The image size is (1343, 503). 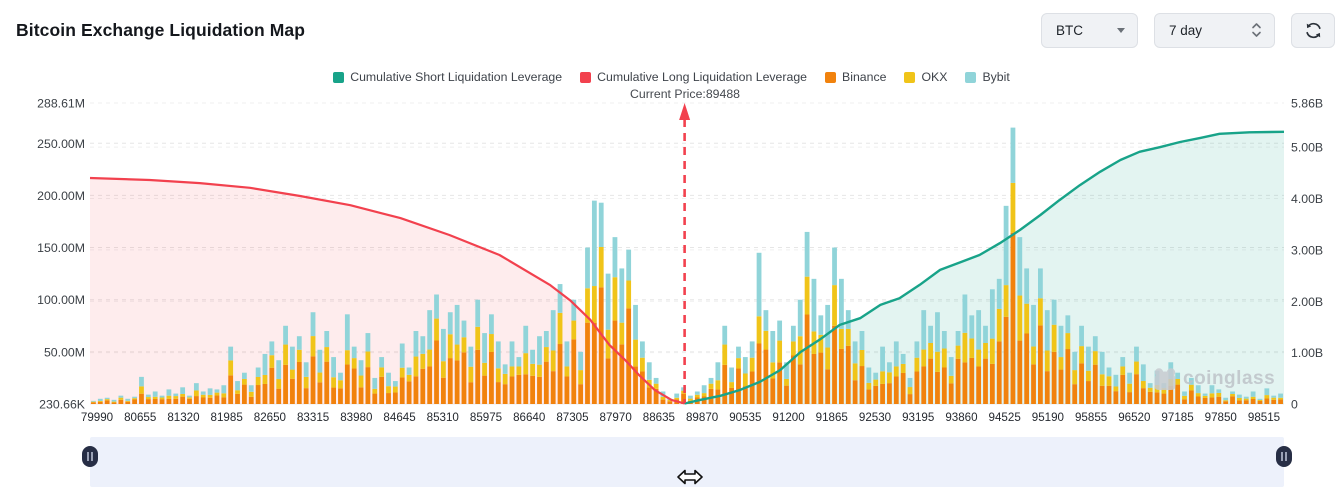 What do you see at coordinates (447, 77) in the screenshot?
I see `legend-item-0: Cumulative Short Liquidation Leverage` at bounding box center [447, 77].